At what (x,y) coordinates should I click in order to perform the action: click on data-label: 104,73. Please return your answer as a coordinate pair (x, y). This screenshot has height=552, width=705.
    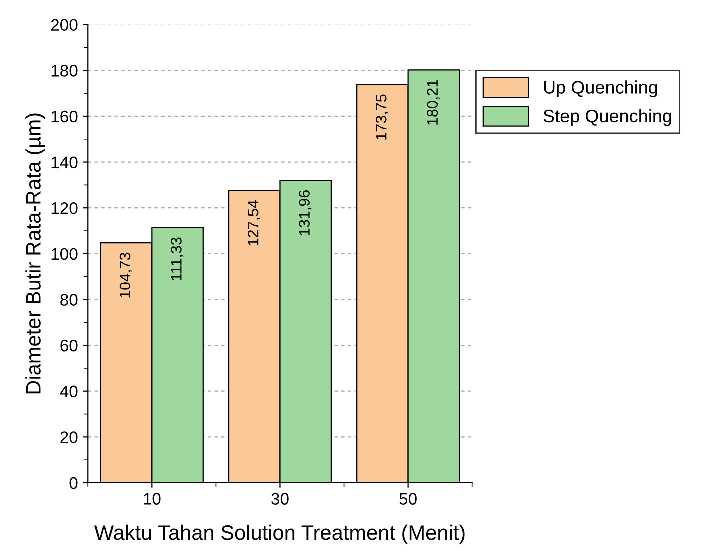
    Looking at the image, I should click on (126, 275).